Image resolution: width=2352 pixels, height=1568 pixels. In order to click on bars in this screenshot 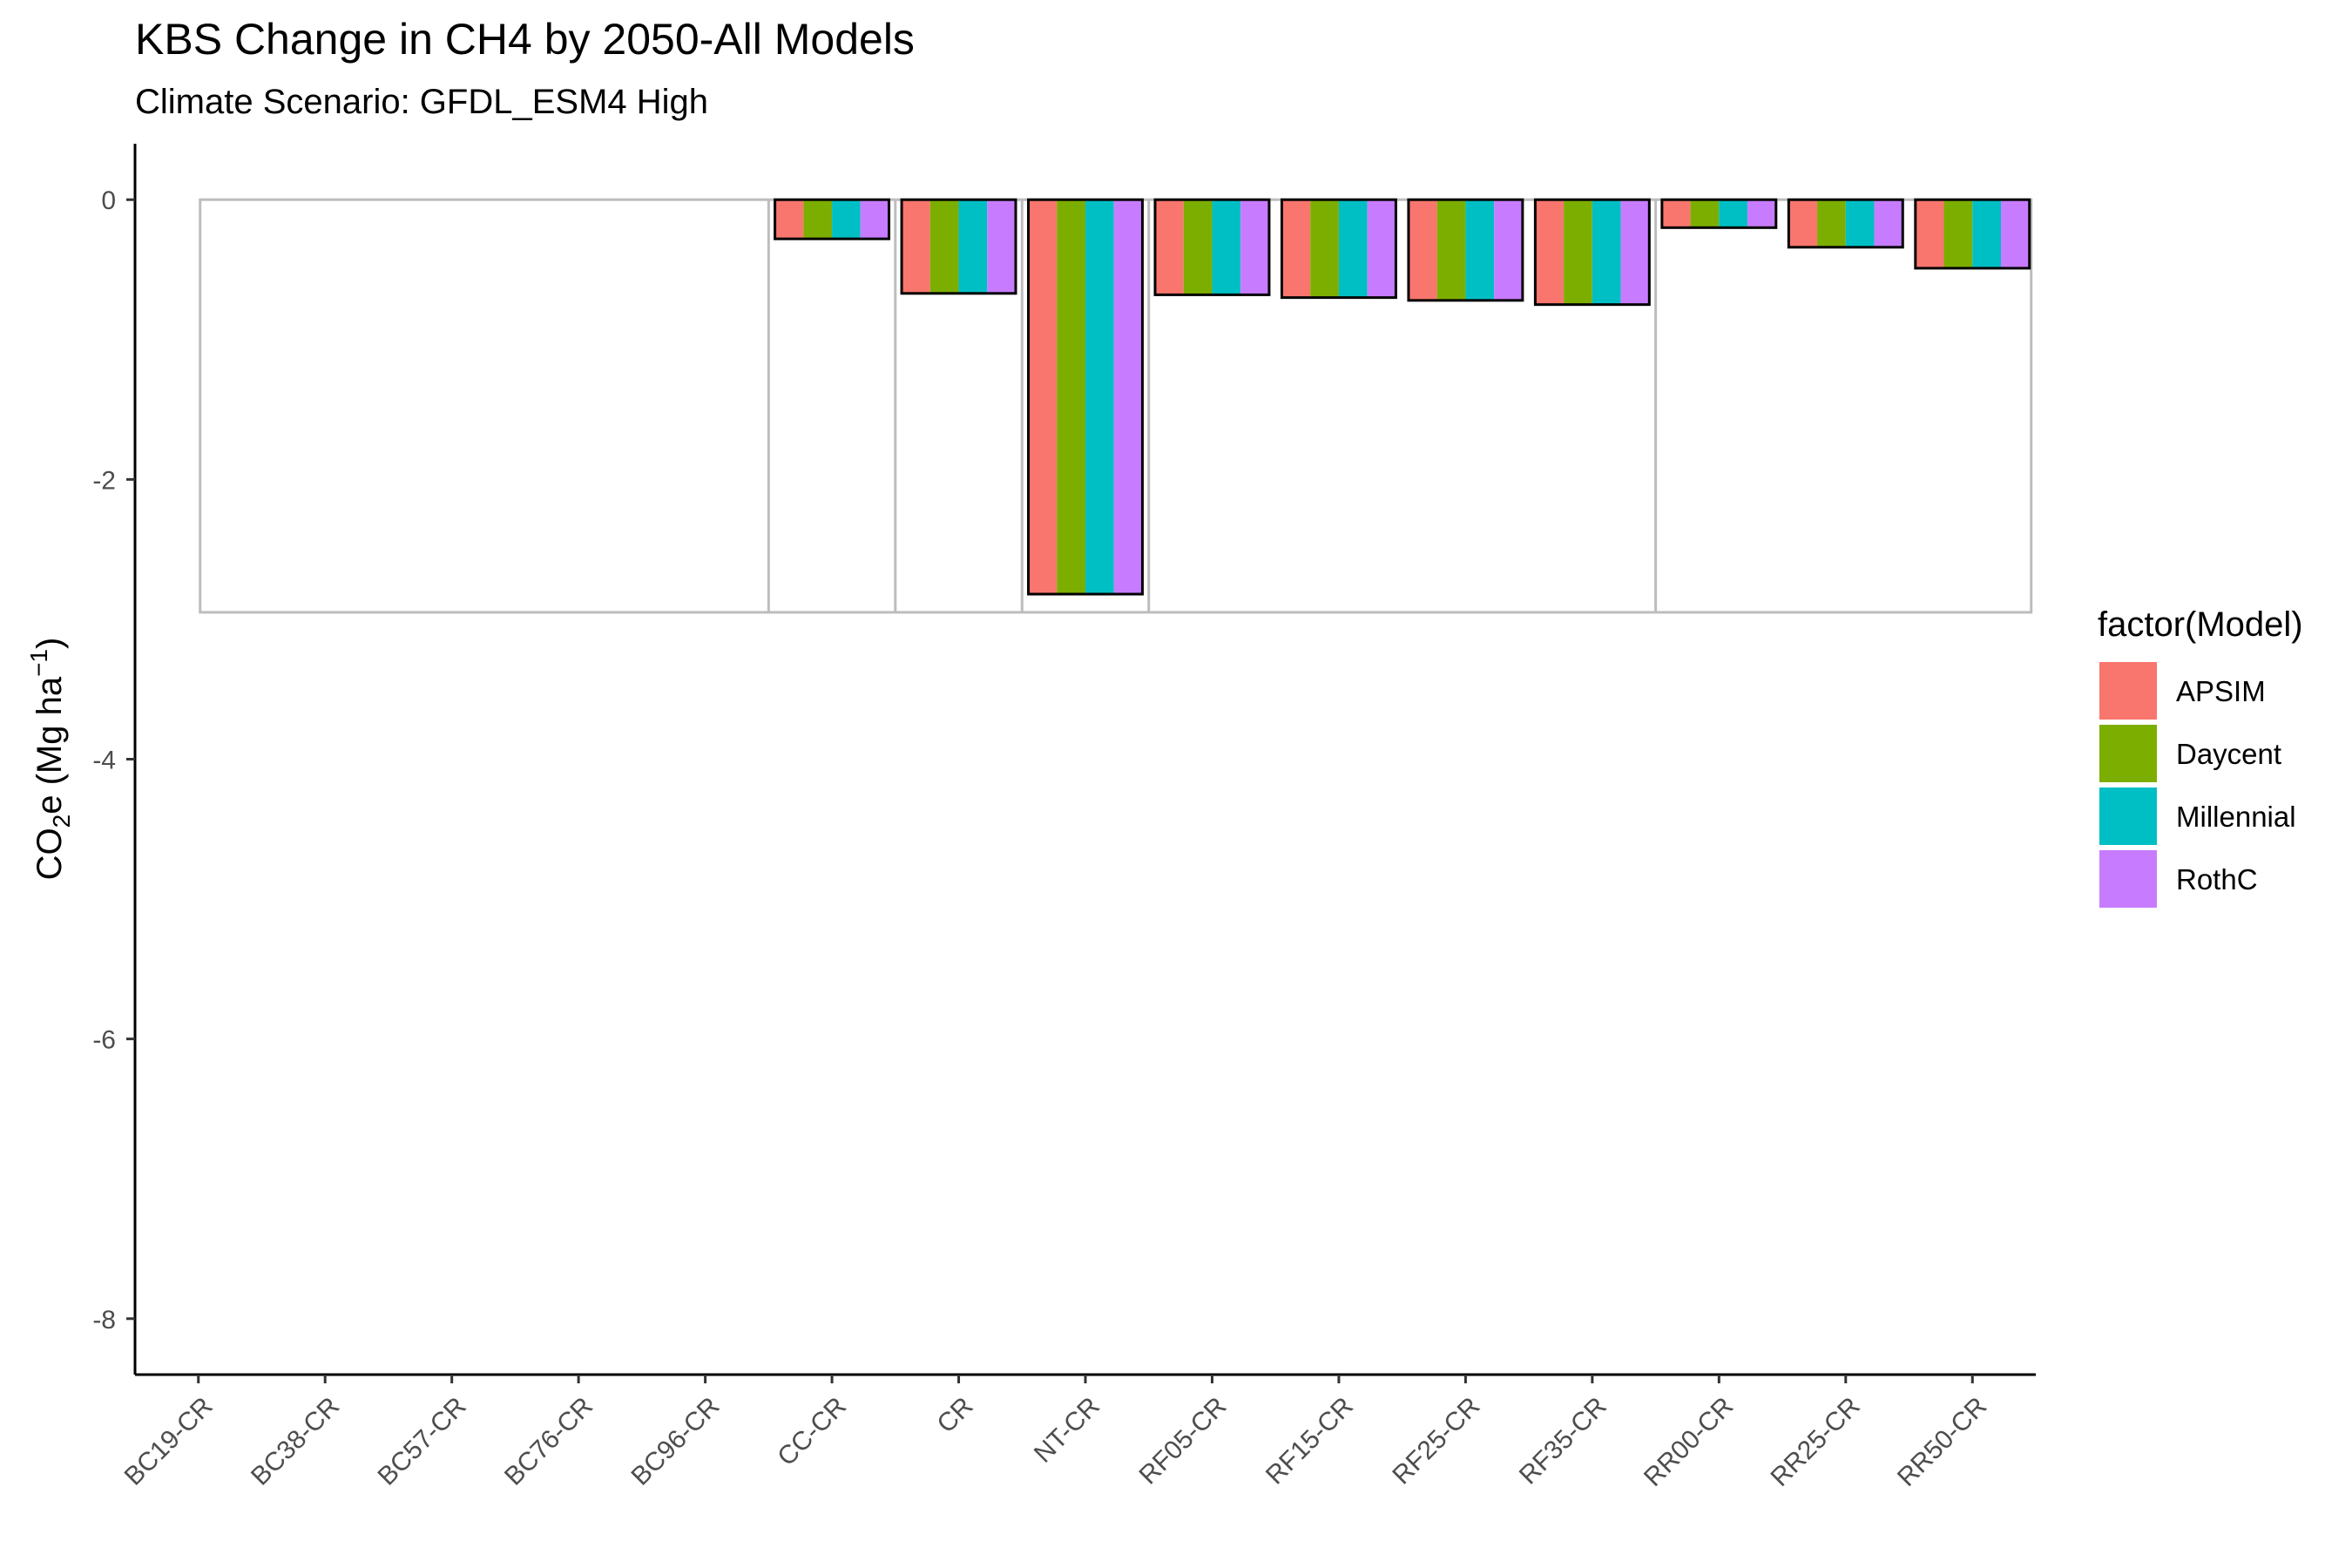, I will do `click(1402, 397)`.